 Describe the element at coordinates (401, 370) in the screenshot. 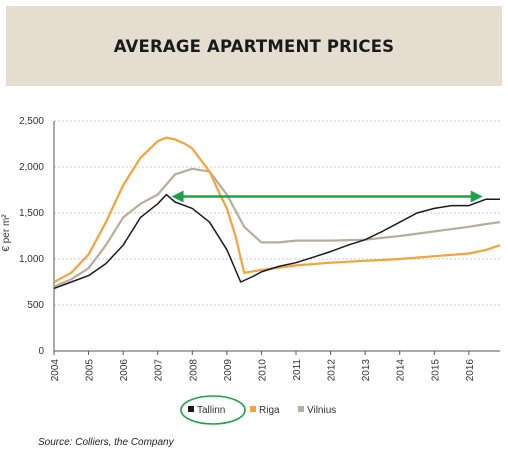

I see `x-tick-label: 2014` at that location.